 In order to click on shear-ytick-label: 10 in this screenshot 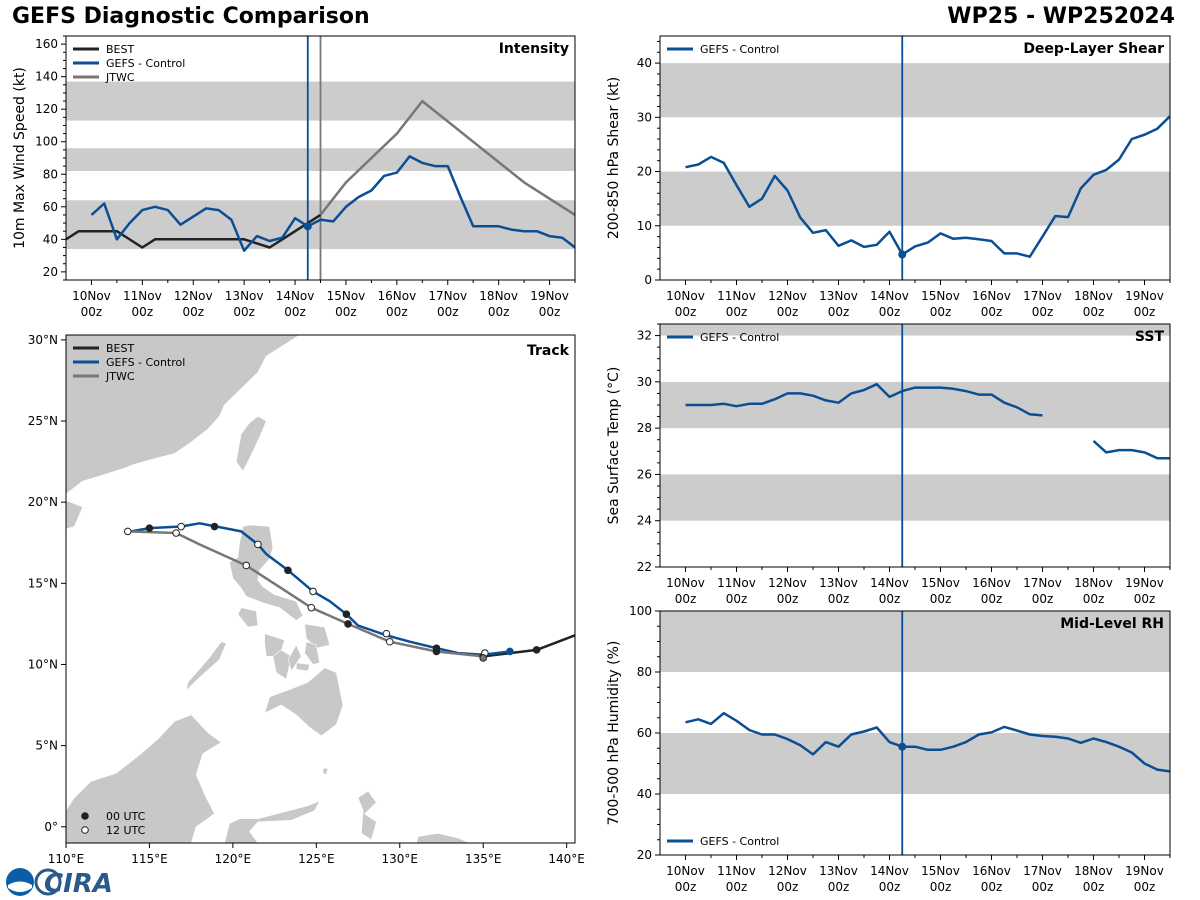, I will do `click(644, 226)`.